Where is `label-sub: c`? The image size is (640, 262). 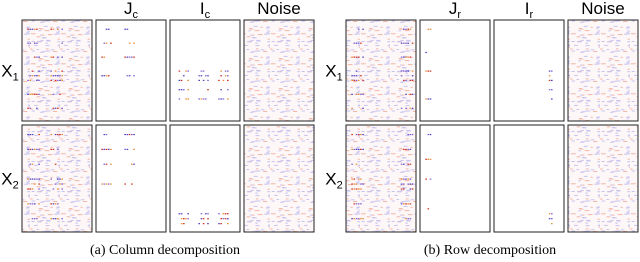 label-sub: c is located at coordinates (136, 15).